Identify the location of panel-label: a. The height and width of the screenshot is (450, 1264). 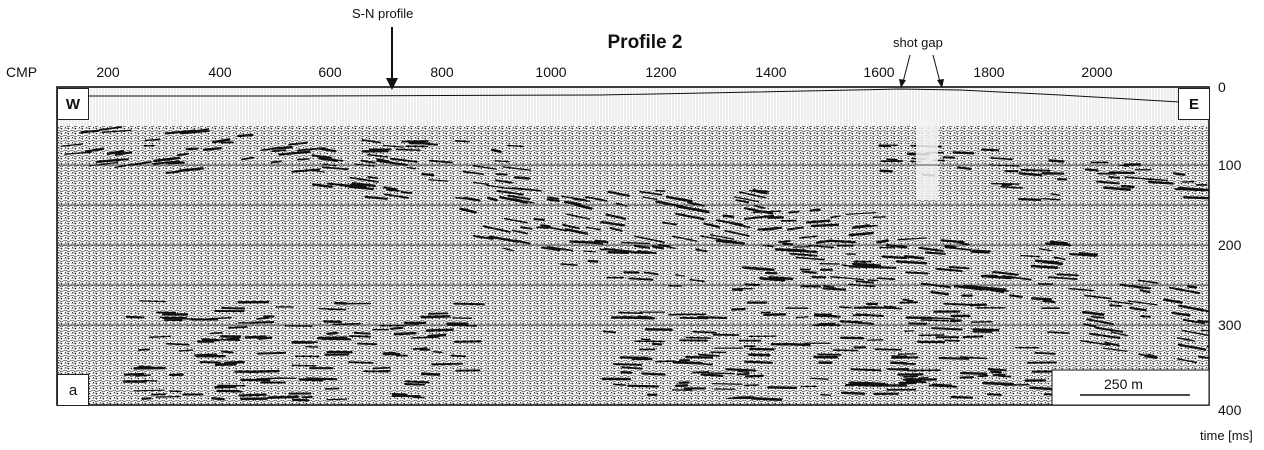
(73, 390).